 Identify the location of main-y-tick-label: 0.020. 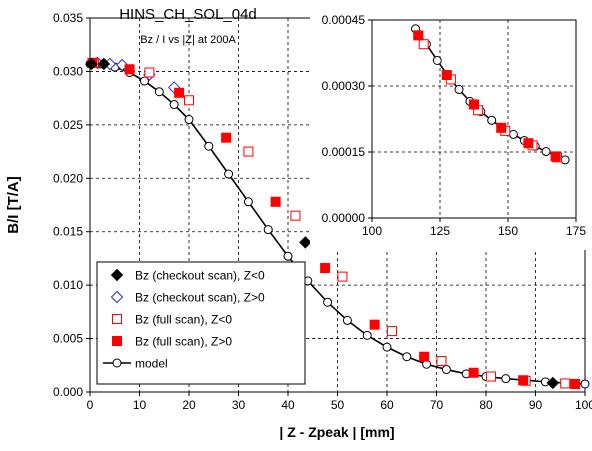
(68, 178).